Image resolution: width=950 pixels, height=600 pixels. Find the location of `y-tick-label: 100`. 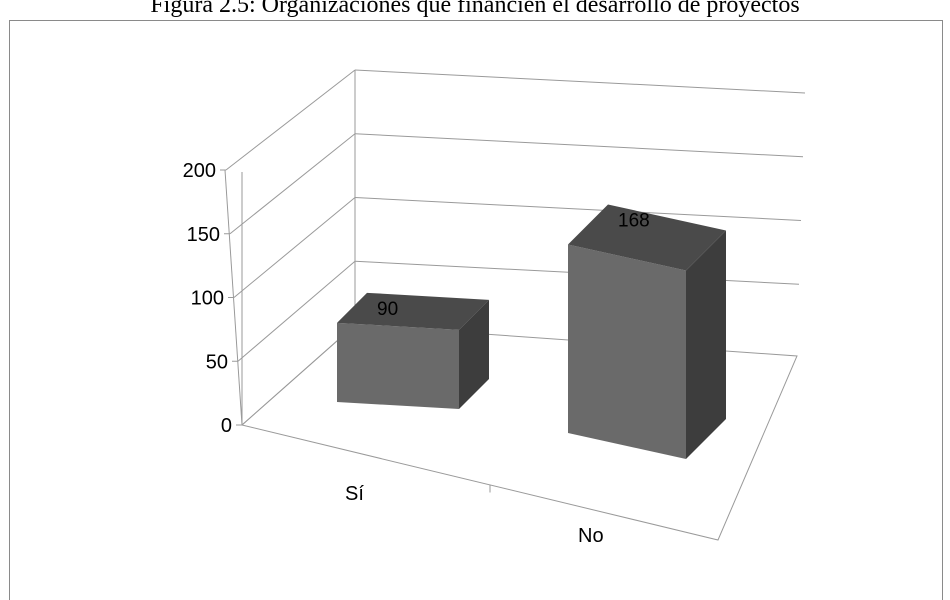

y-tick-label: 100 is located at coordinates (207, 299).